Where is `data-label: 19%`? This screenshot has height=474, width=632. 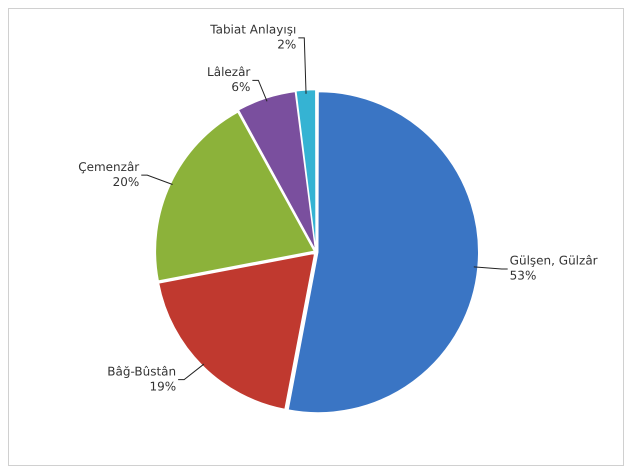 data-label: 19% is located at coordinates (162, 386).